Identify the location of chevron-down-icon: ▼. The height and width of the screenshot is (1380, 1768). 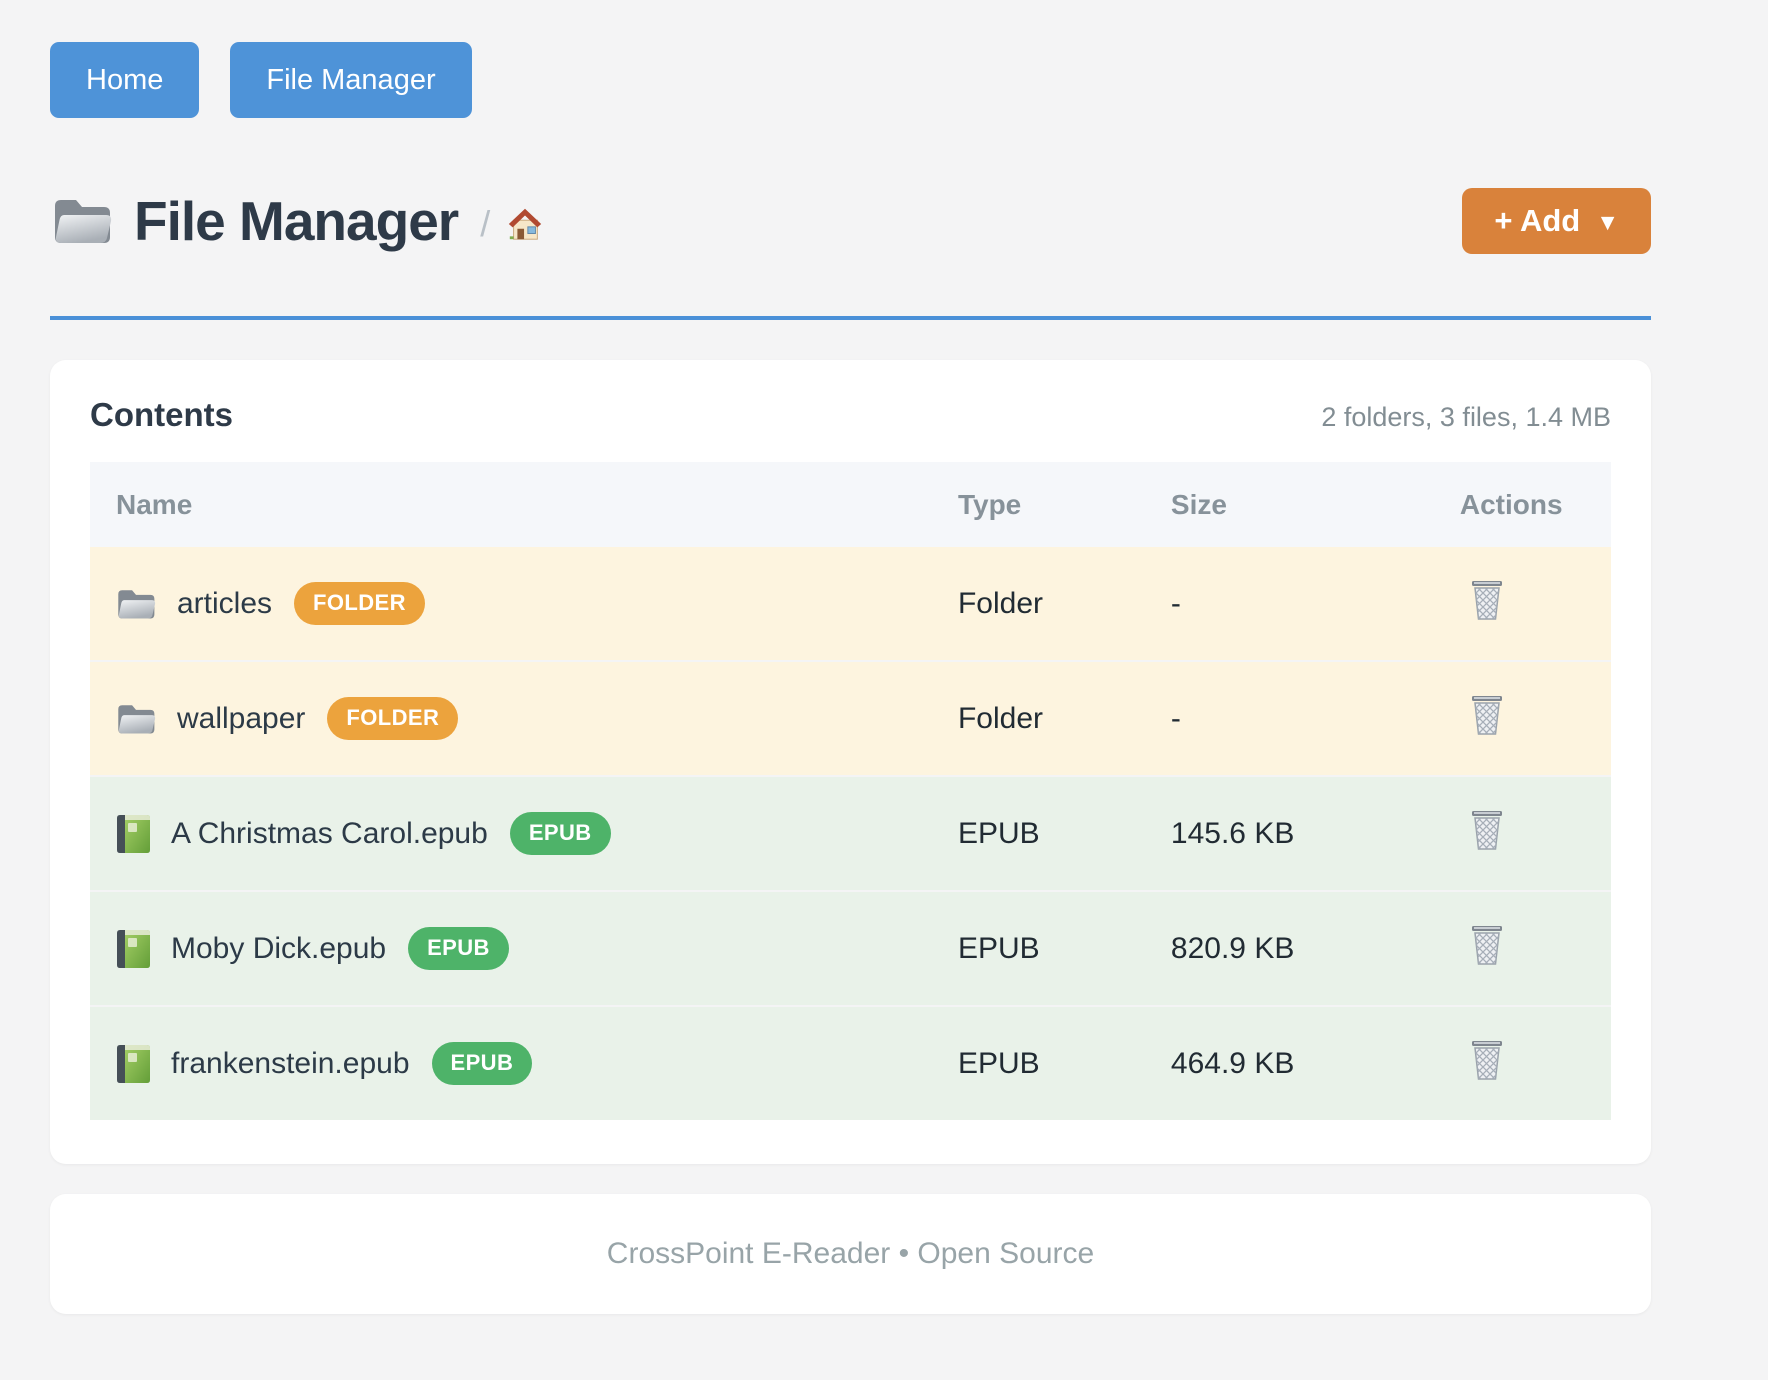
(1607, 221).